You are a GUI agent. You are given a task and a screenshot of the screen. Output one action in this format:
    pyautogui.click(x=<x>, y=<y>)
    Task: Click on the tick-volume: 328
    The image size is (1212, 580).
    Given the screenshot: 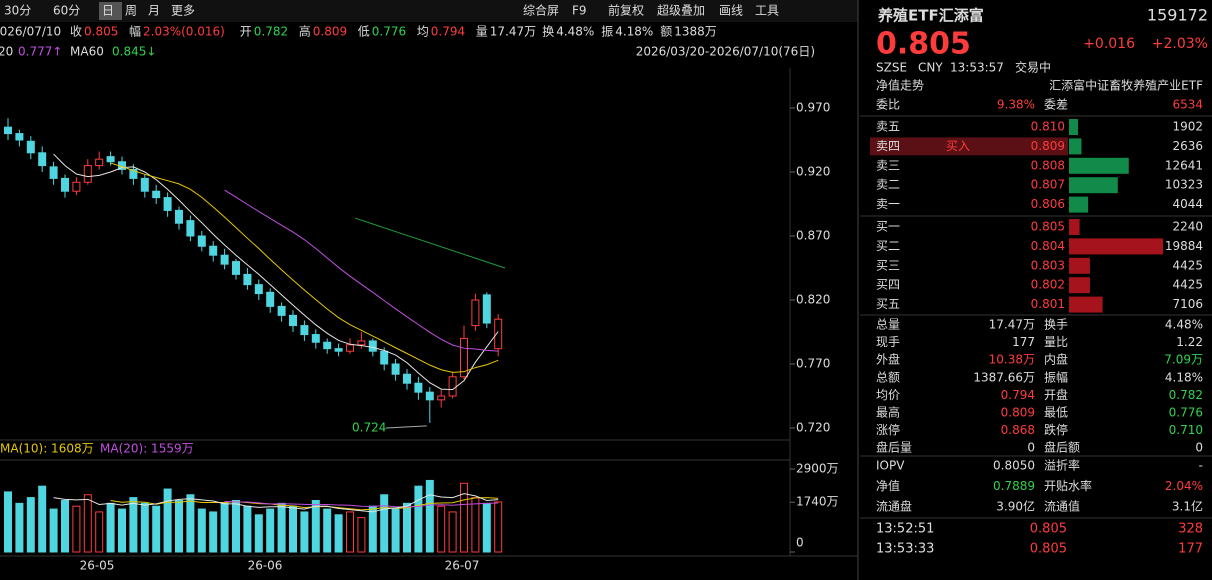 What is the action you would take?
    pyautogui.click(x=1190, y=529)
    